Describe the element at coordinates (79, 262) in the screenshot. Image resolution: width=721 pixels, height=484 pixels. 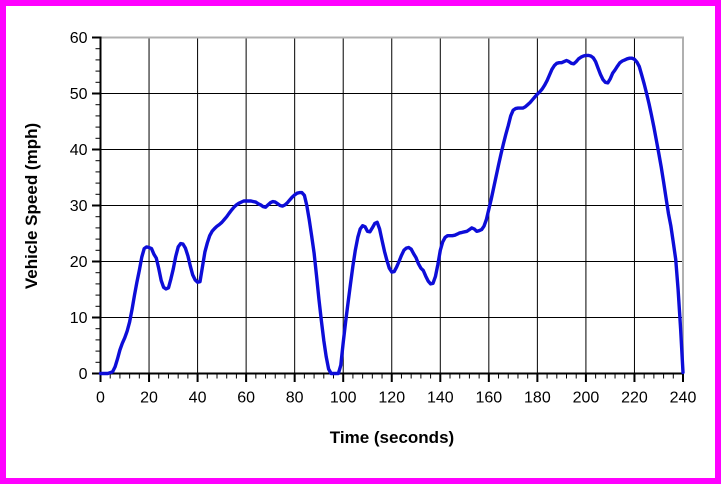
I see `y-tick-label: 20` at that location.